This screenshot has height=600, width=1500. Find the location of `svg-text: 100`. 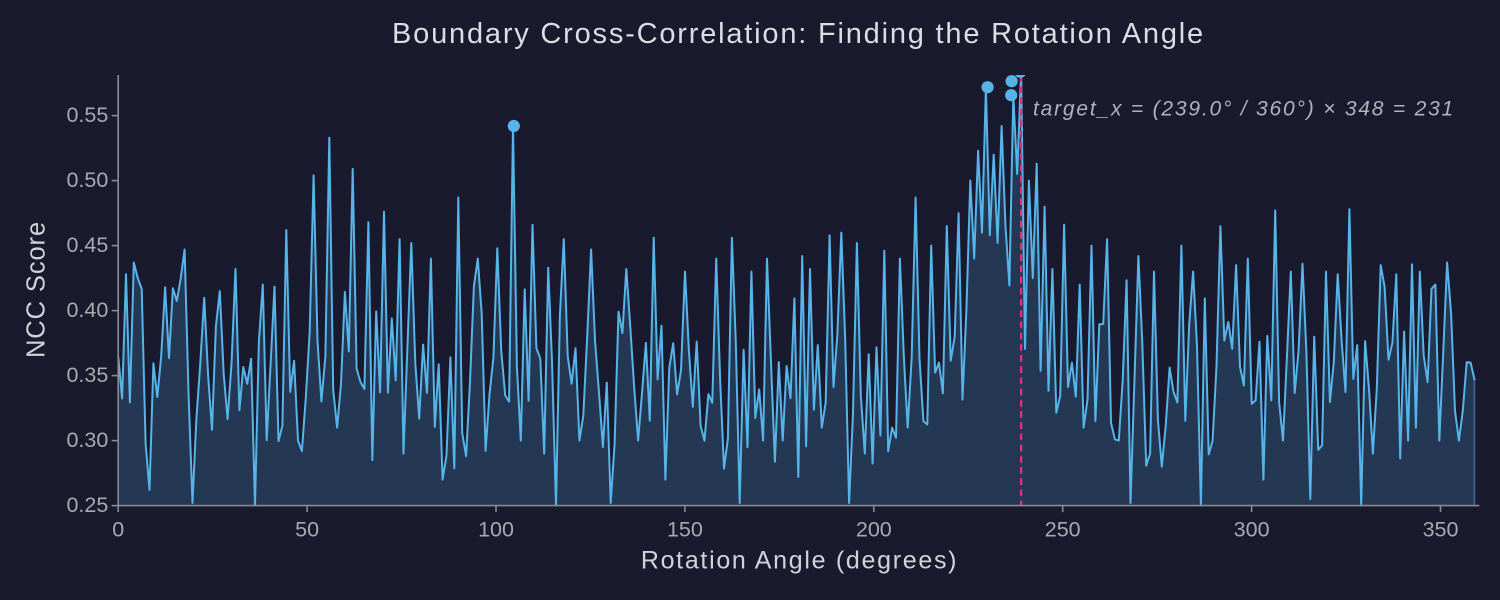

svg-text: 100 is located at coordinates (496, 530).